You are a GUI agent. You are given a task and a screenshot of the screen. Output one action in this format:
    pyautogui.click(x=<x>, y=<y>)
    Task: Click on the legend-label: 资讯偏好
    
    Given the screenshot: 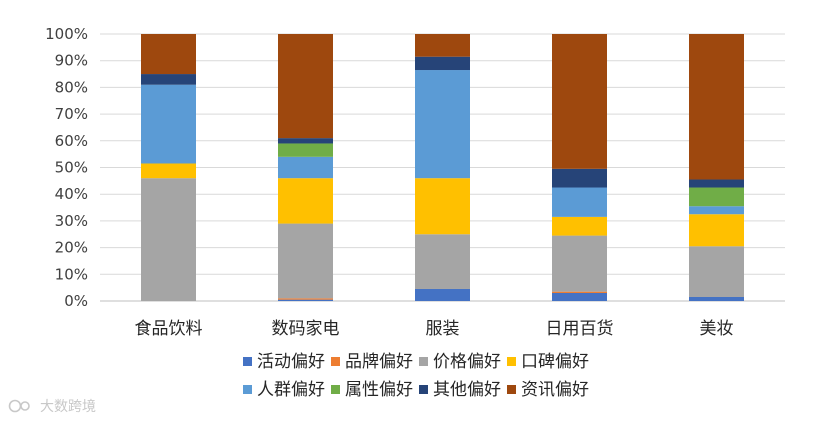 What is the action you would take?
    pyautogui.click(x=555, y=390)
    